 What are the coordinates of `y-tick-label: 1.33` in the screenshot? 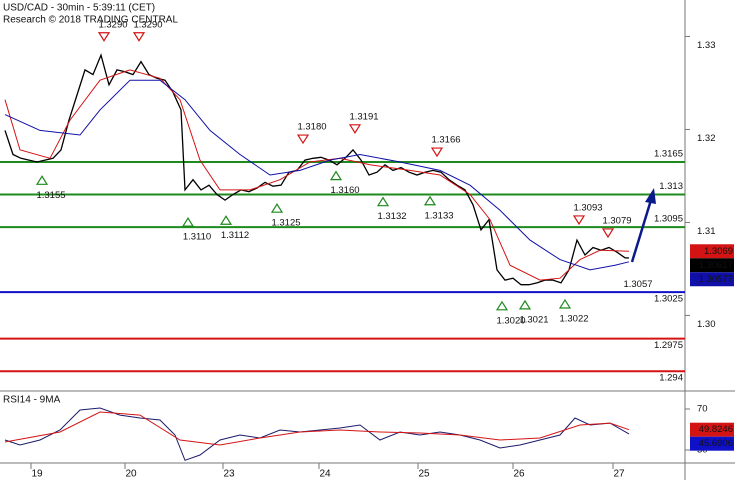 It's located at (706, 45).